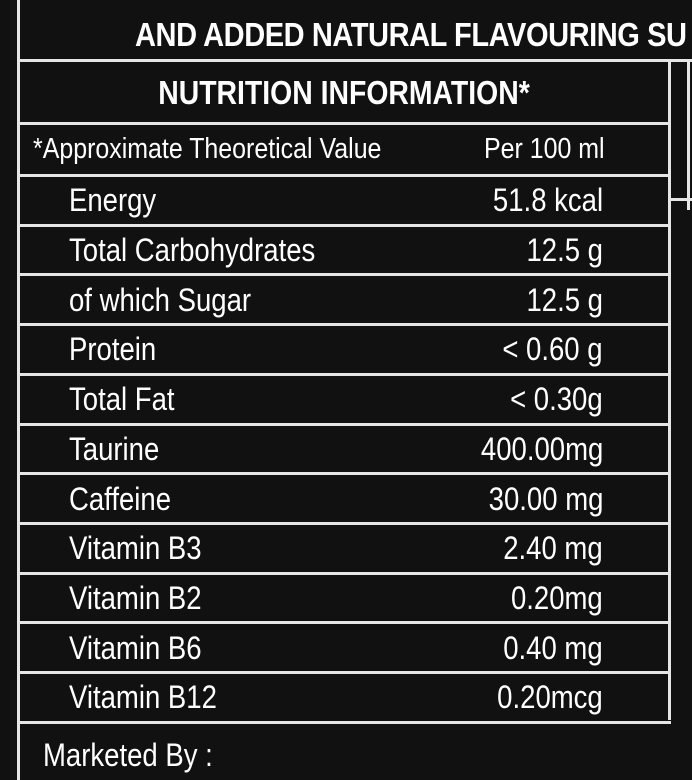 The image size is (692, 780). Describe the element at coordinates (552, 349) in the screenshot. I see `nutrient-value: < 0.60 g` at that location.